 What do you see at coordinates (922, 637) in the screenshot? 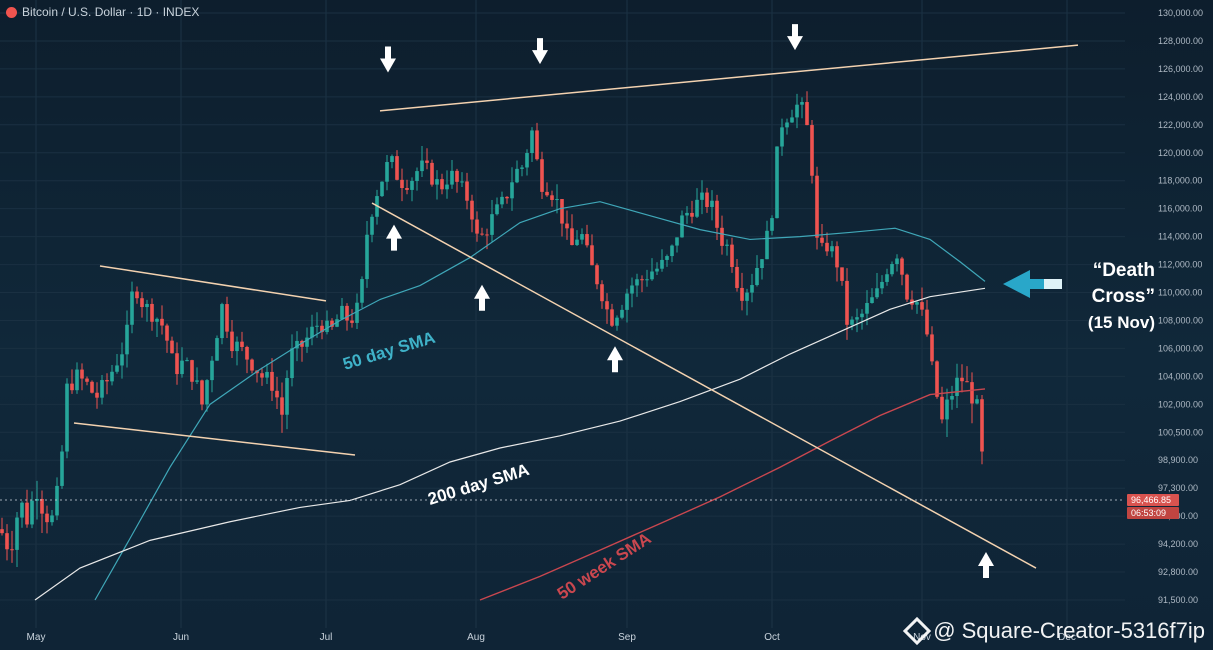
I see `x-tick-label: Nov` at bounding box center [922, 637].